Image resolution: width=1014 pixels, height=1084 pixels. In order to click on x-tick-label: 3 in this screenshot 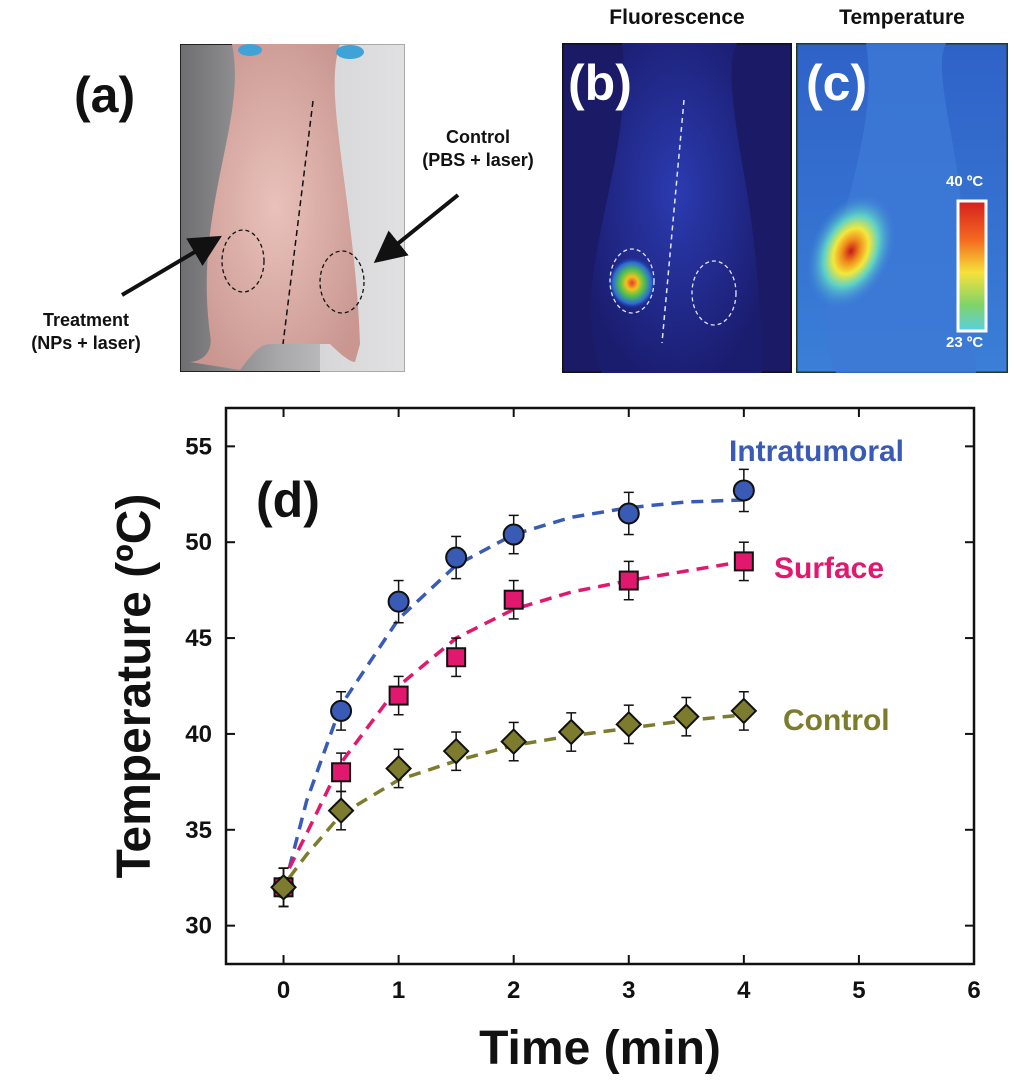, I will do `click(628, 990)`.